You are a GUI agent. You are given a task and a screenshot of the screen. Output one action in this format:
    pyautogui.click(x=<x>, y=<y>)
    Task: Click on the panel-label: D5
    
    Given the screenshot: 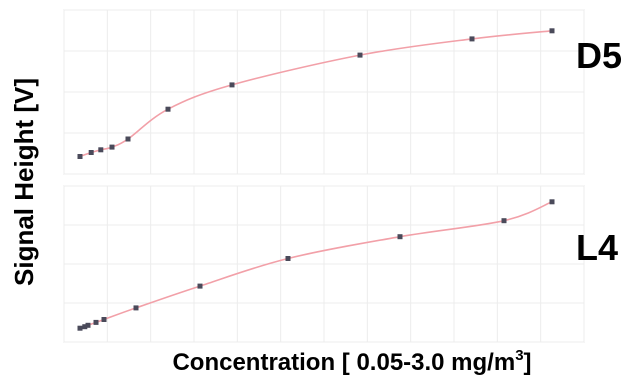 What is the action you would take?
    pyautogui.click(x=599, y=55)
    